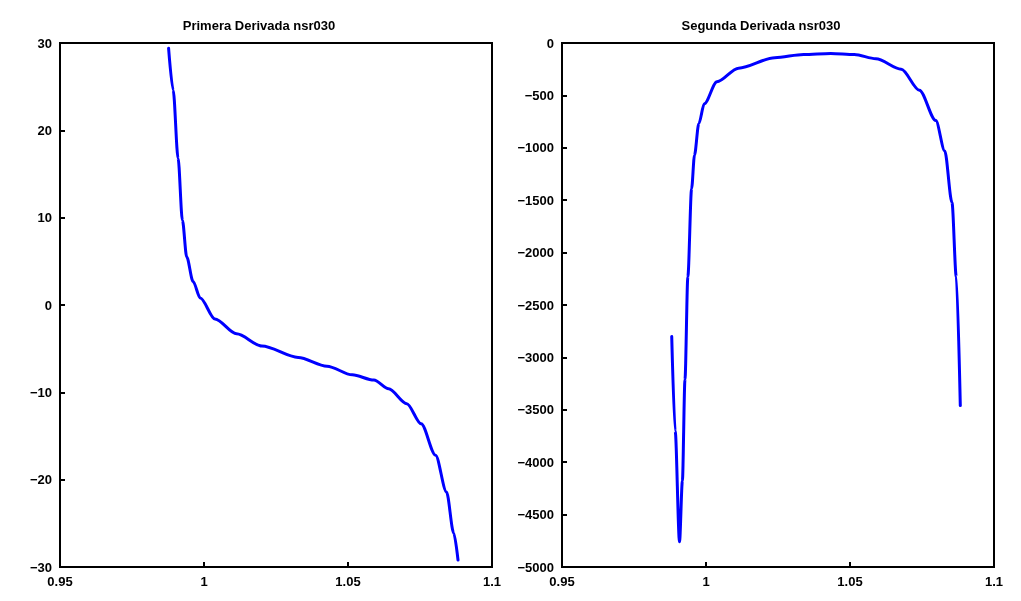  Describe the element at coordinates (40, 567) in the screenshot. I see `y-tick-label: −30` at that location.